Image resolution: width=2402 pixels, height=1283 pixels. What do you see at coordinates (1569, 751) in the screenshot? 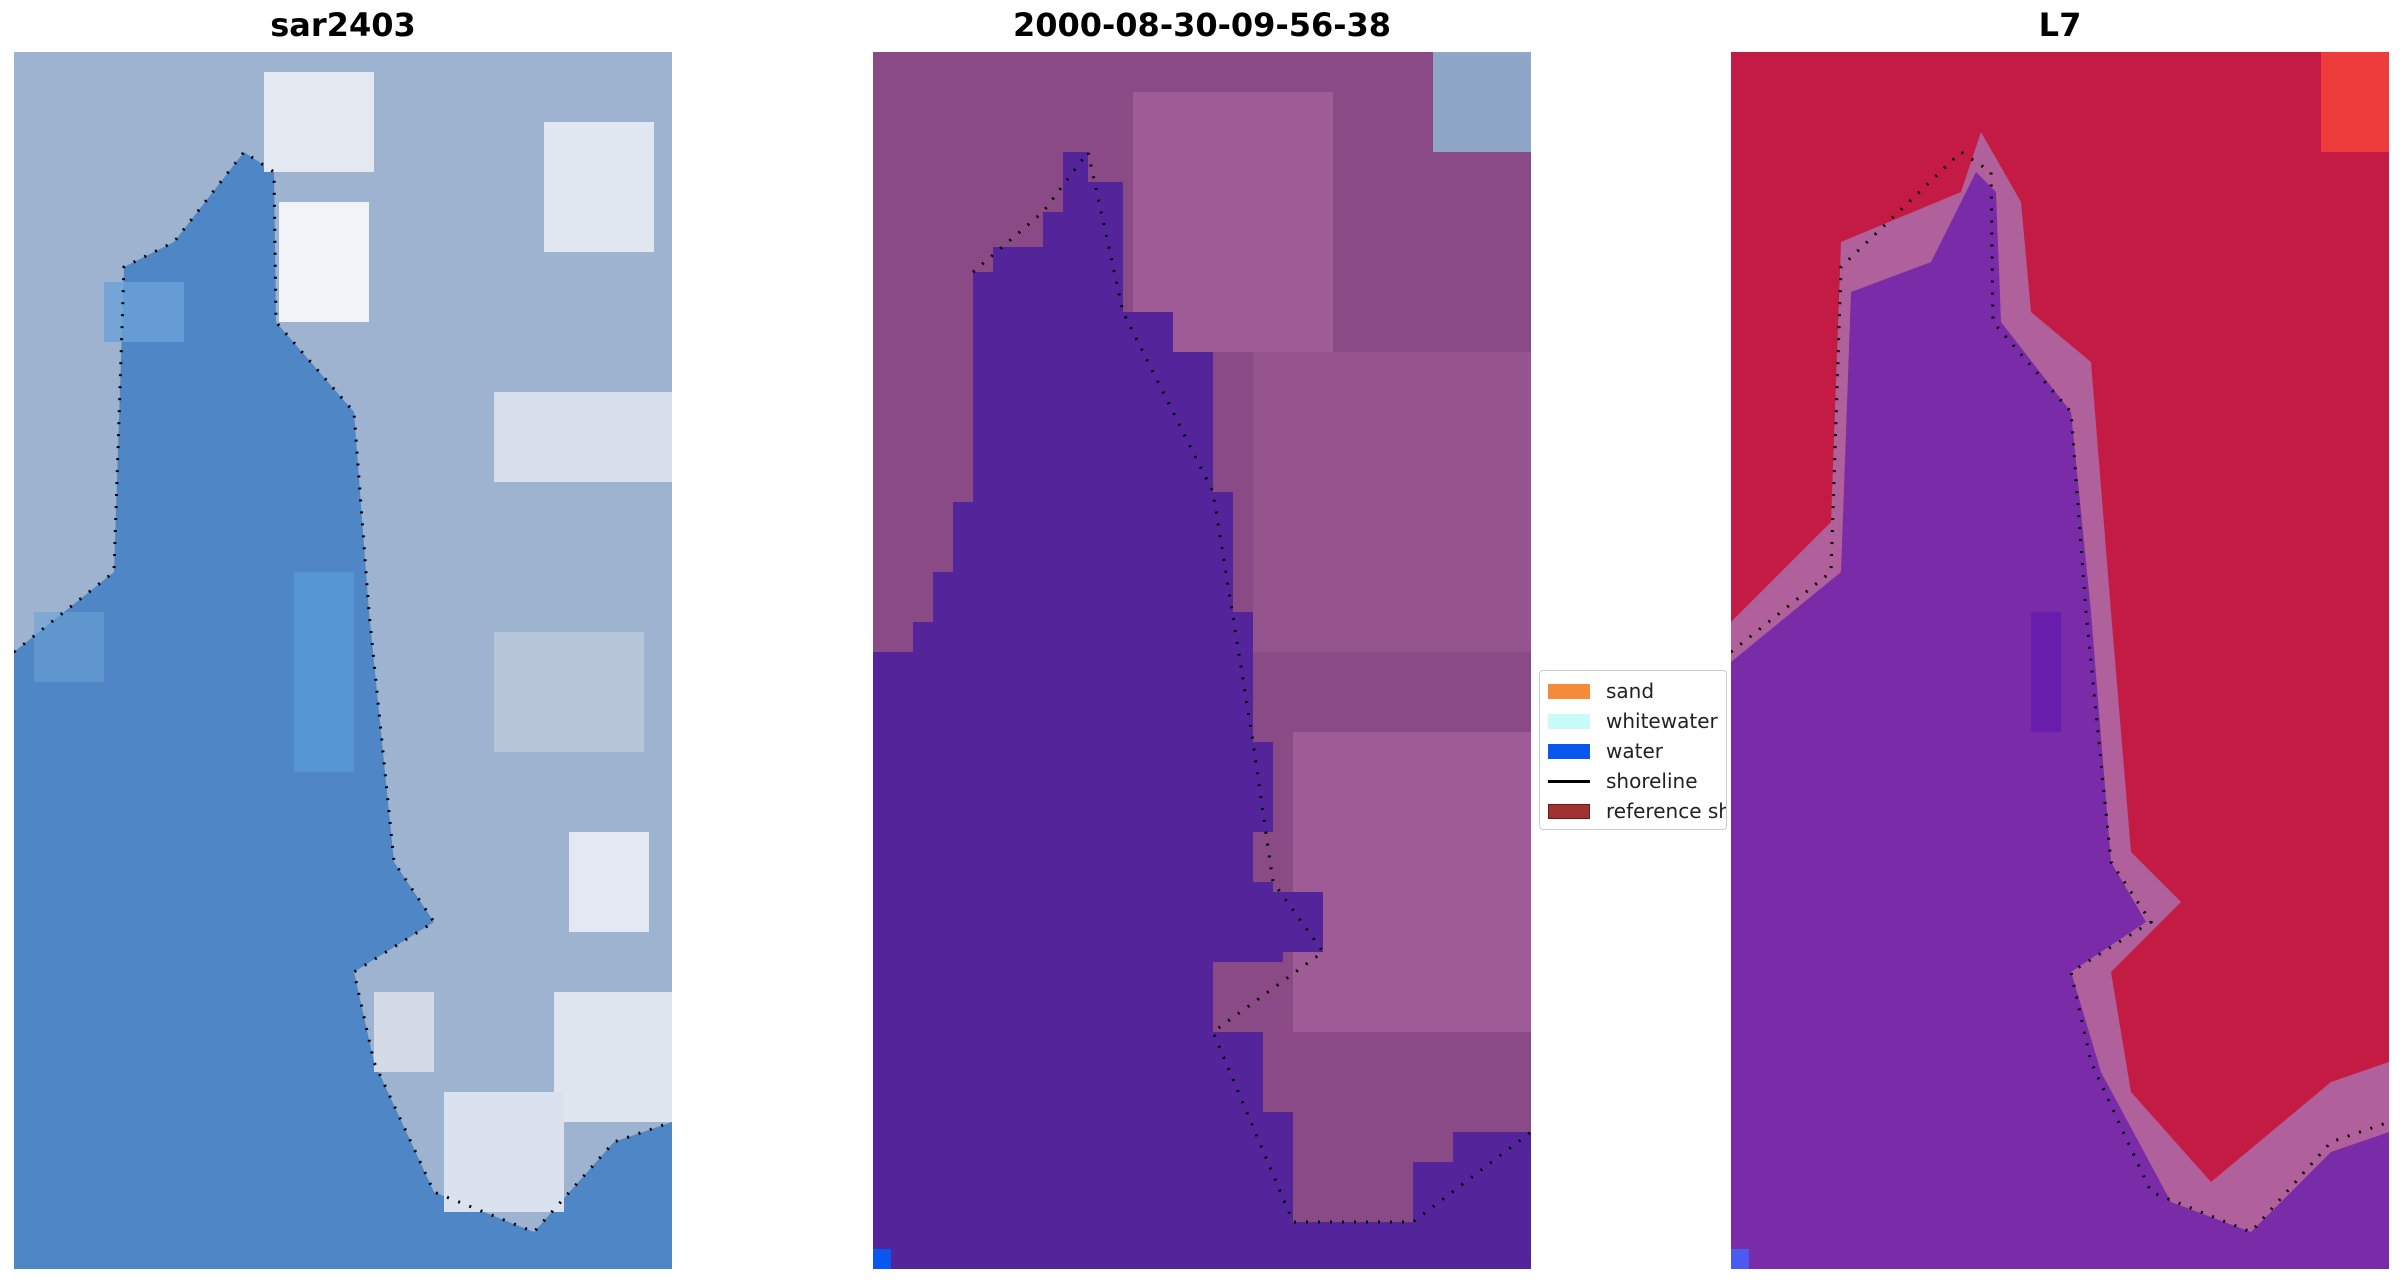
I see `legend-patch-water` at bounding box center [1569, 751].